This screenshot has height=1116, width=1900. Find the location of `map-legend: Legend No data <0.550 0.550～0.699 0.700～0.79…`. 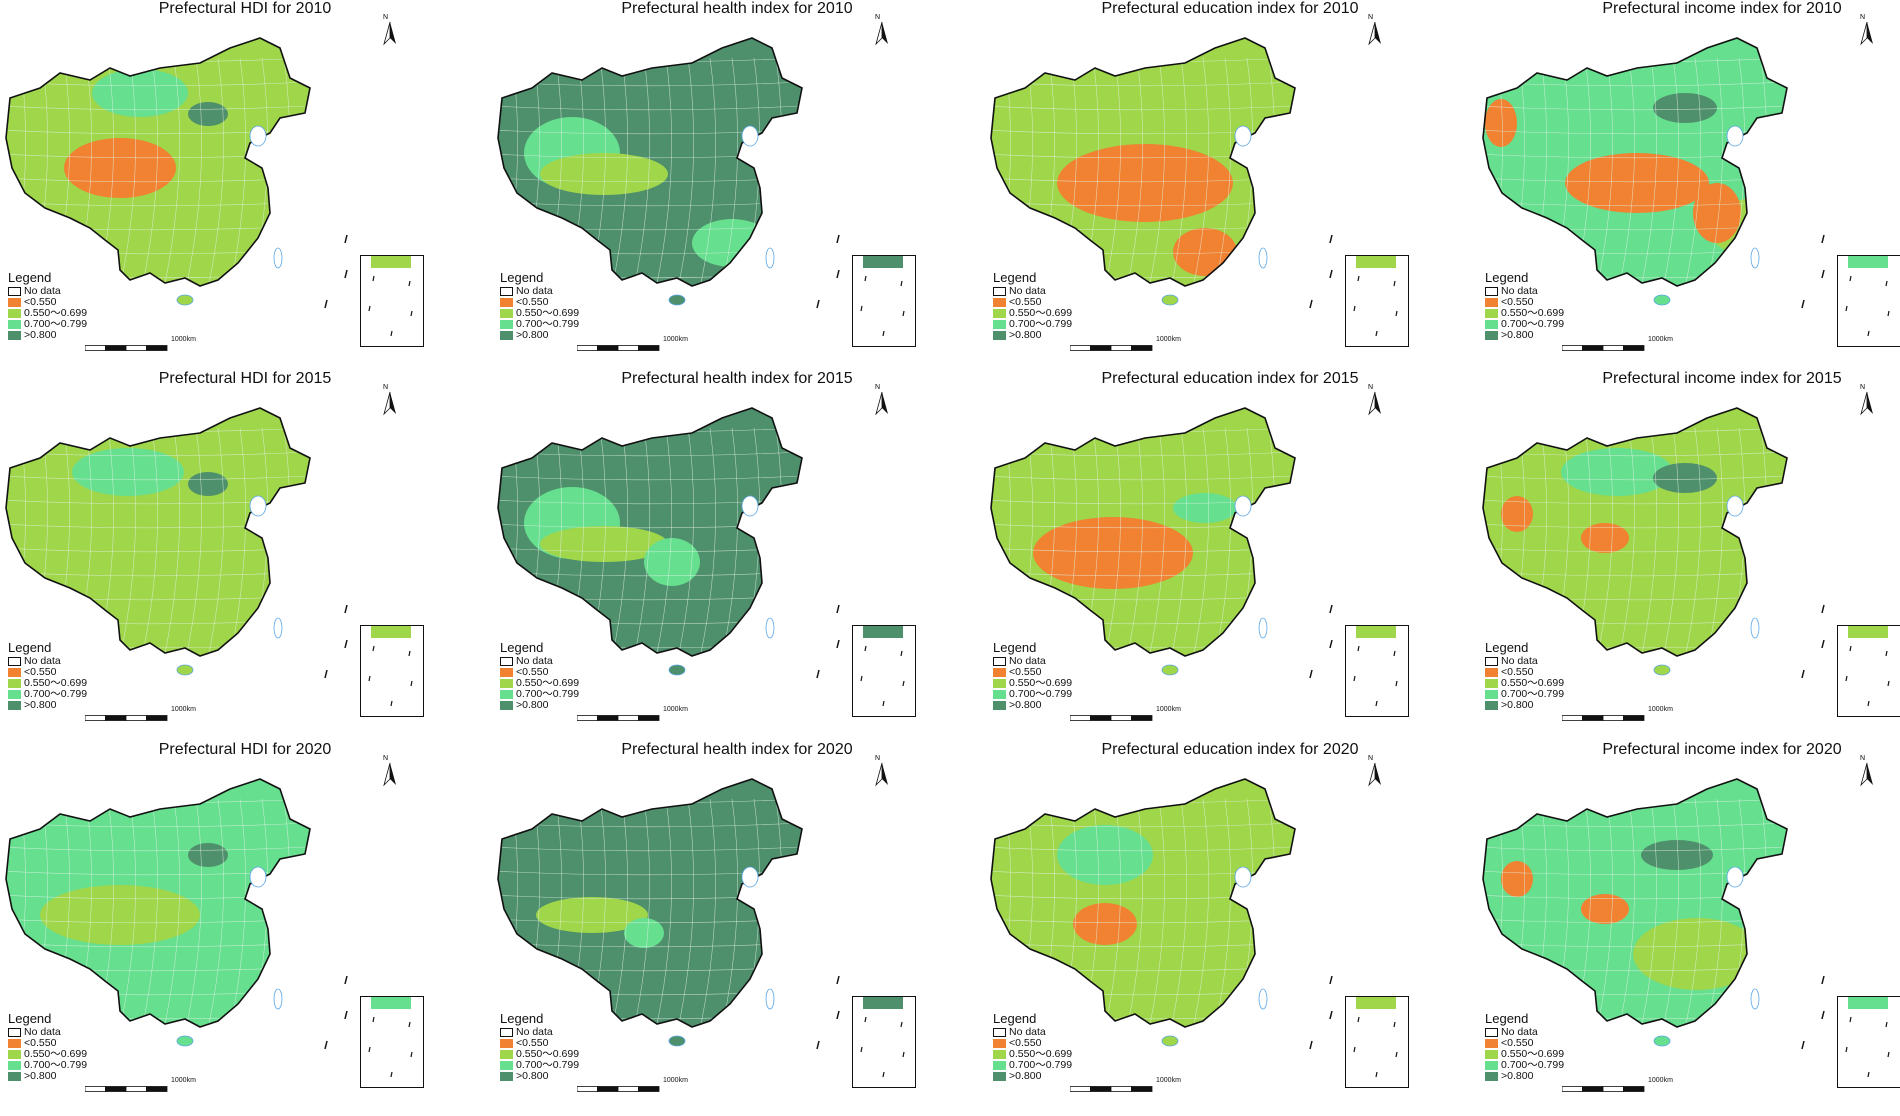

map-legend: Legend No data <0.550 0.550～0.699 0.700～0.79… is located at coordinates (539, 306).